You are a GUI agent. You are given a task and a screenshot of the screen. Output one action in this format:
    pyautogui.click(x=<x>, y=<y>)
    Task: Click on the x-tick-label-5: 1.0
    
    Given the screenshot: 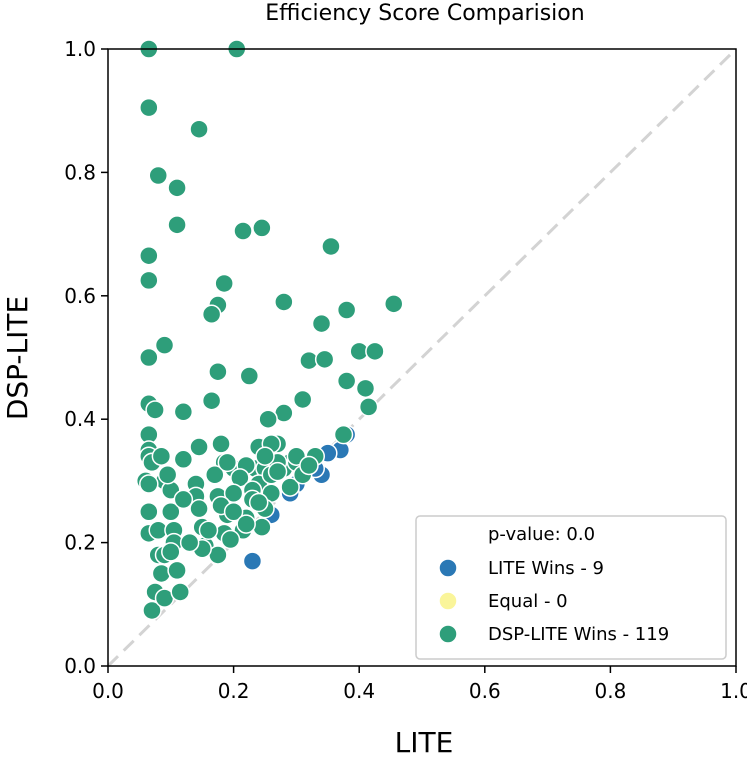 What is the action you would take?
    pyautogui.click(x=733, y=691)
    